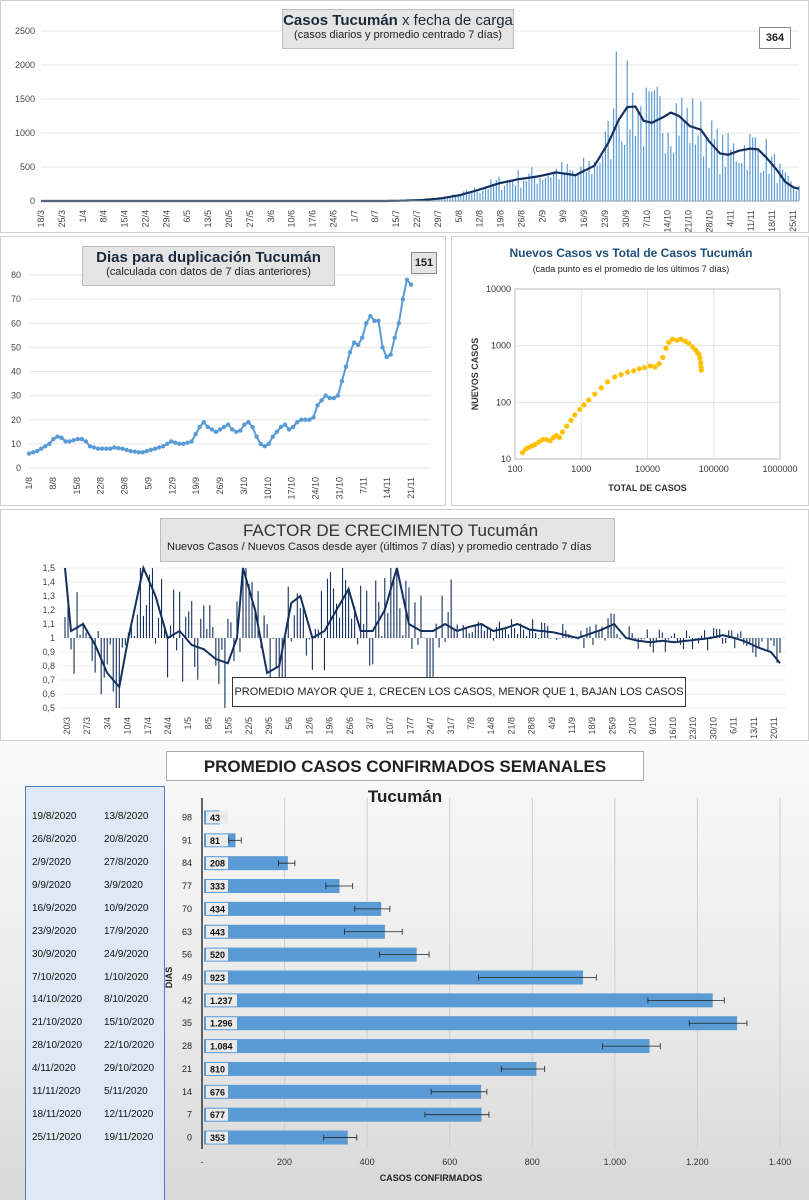  Describe the element at coordinates (229, 726) in the screenshot. I see `factor-xtick-label: 15/5` at that location.